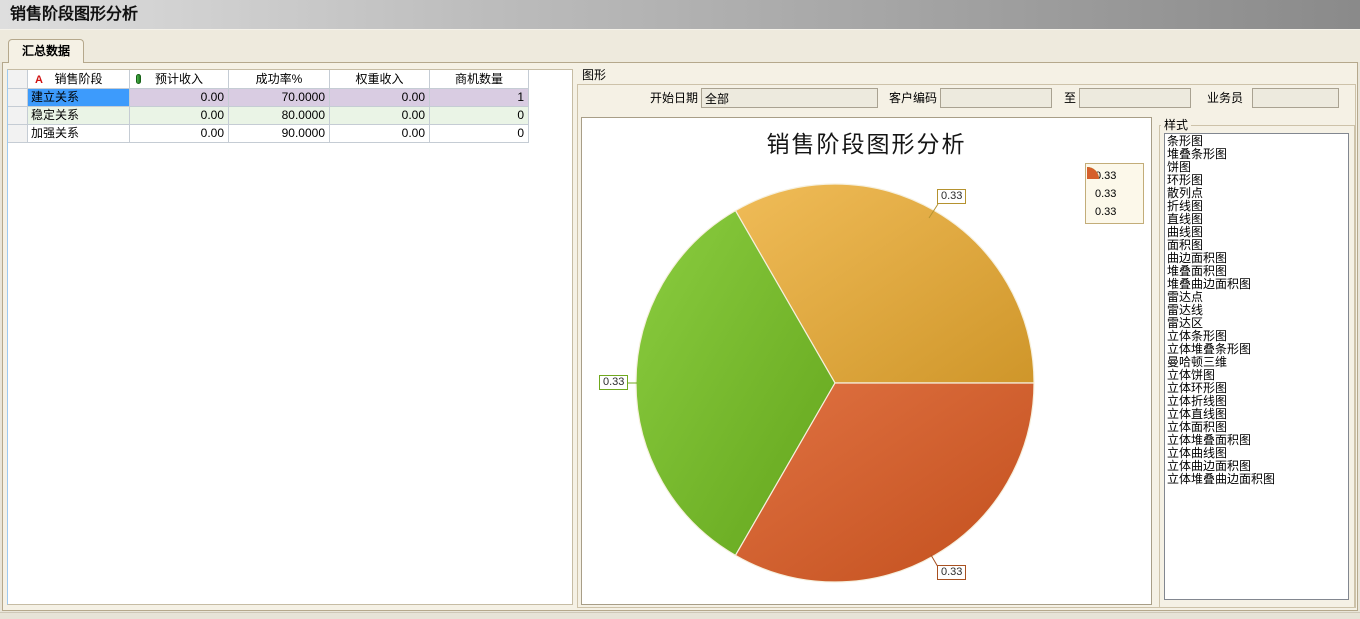  I want to click on style-list-item: 曲线图, so click(1185, 232).